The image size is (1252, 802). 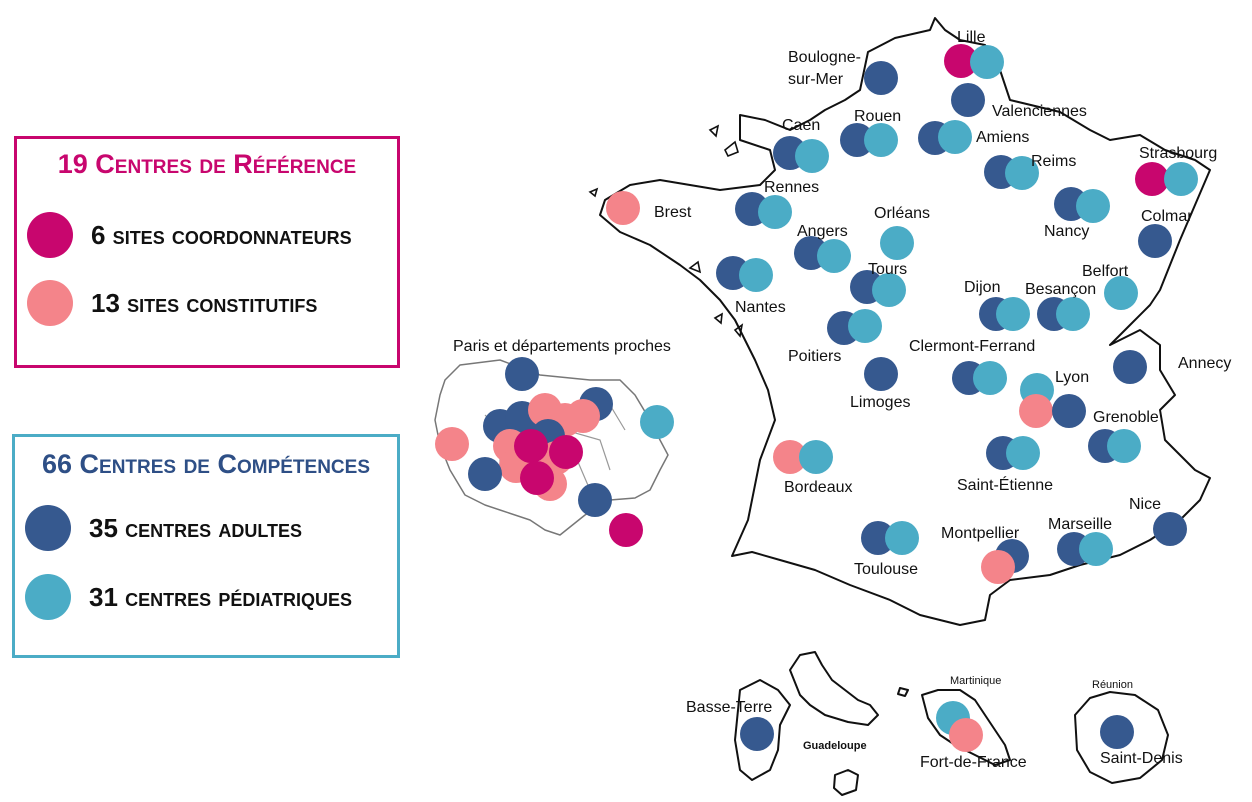 What do you see at coordinates (878, 284) in the screenshot?
I see `city-tours: Tours` at bounding box center [878, 284].